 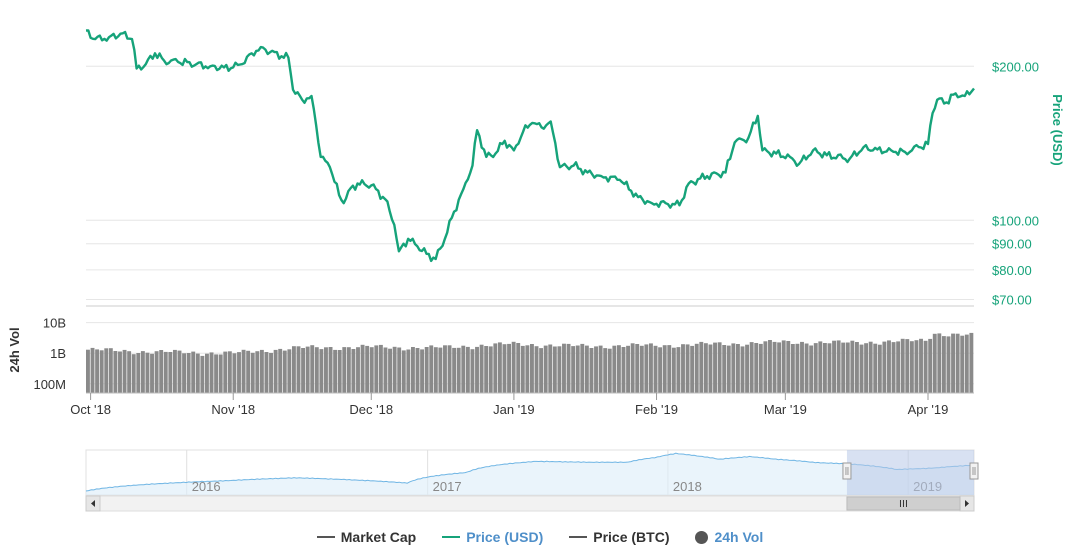 What do you see at coordinates (206, 486) in the screenshot?
I see `navigator-year-label: 2016` at bounding box center [206, 486].